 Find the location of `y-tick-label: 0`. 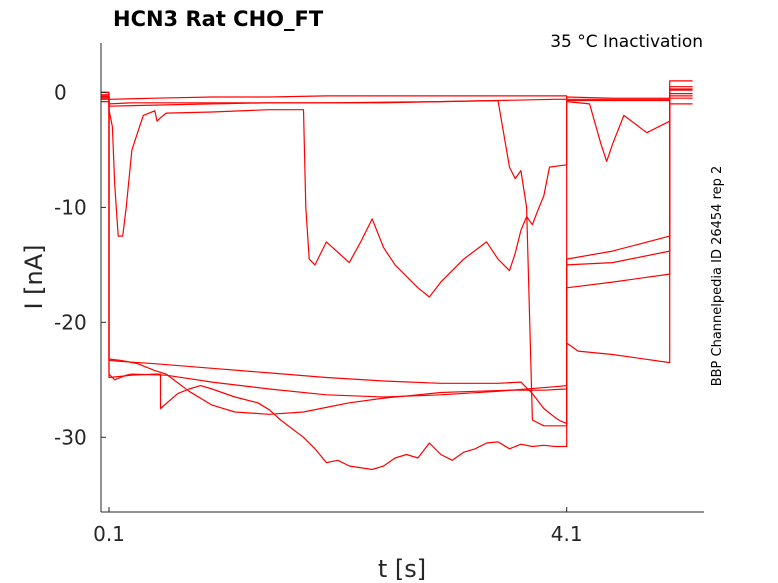

y-tick-label: 0 is located at coordinates (60, 92).